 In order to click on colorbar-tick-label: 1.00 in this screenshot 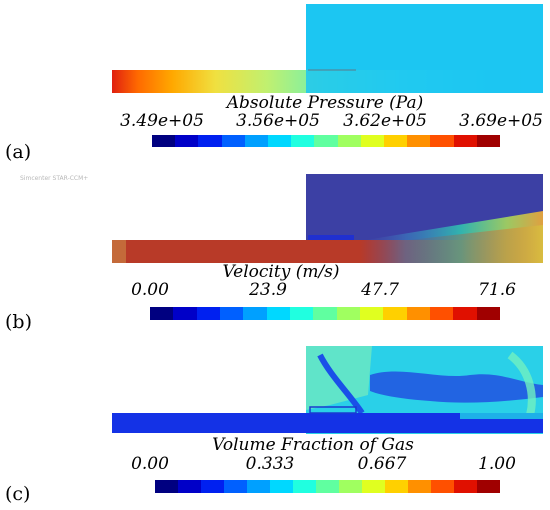, I will do `click(497, 464)`.